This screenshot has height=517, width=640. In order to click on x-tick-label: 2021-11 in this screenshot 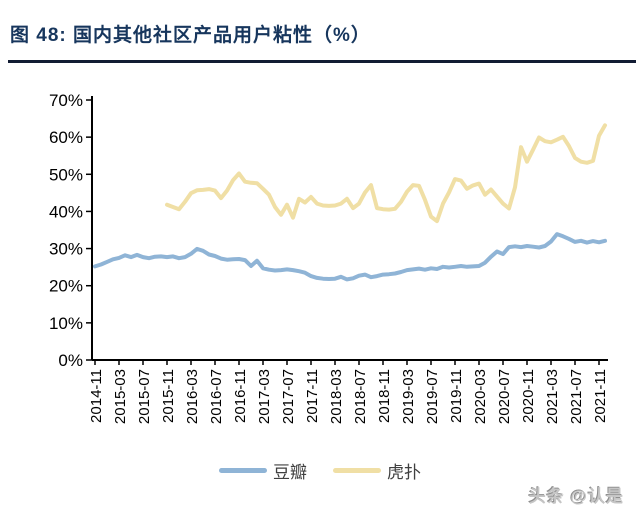, I will do `click(600, 396)`.